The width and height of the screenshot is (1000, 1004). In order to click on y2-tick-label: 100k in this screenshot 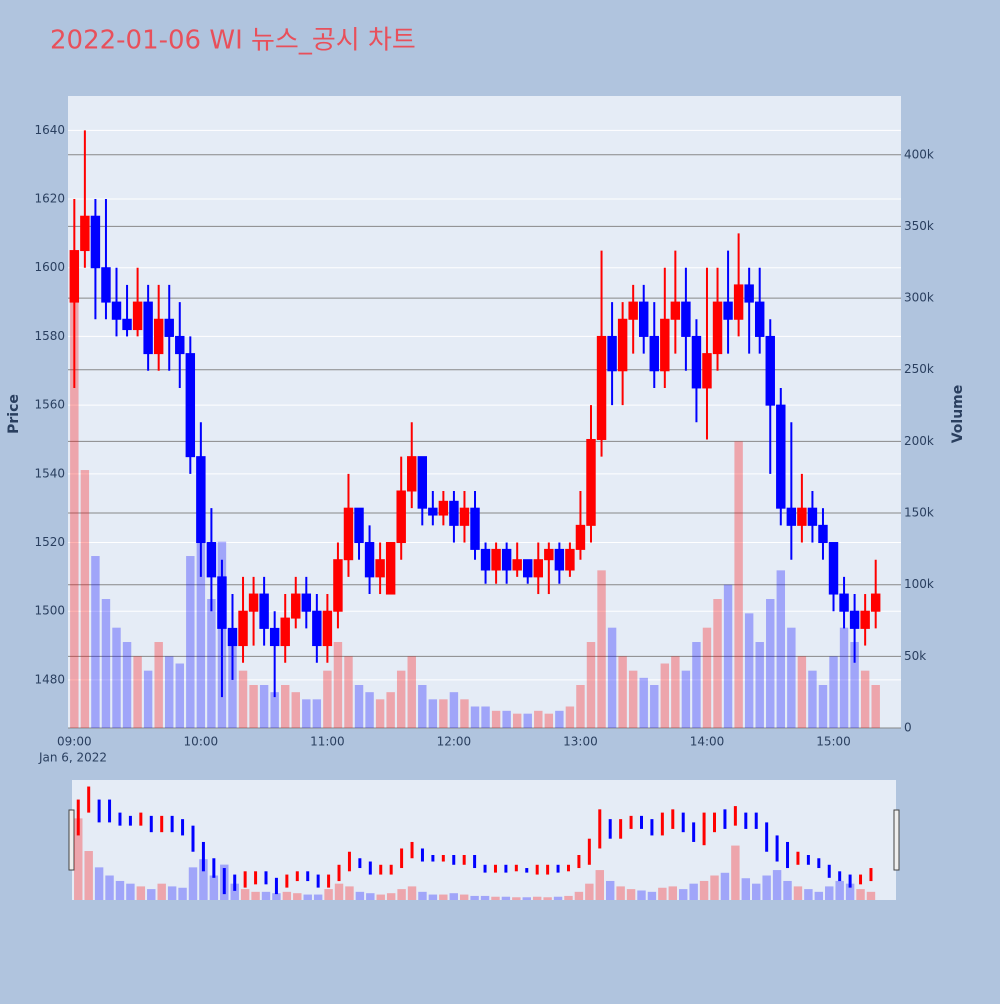, I will do `click(919, 584)`.